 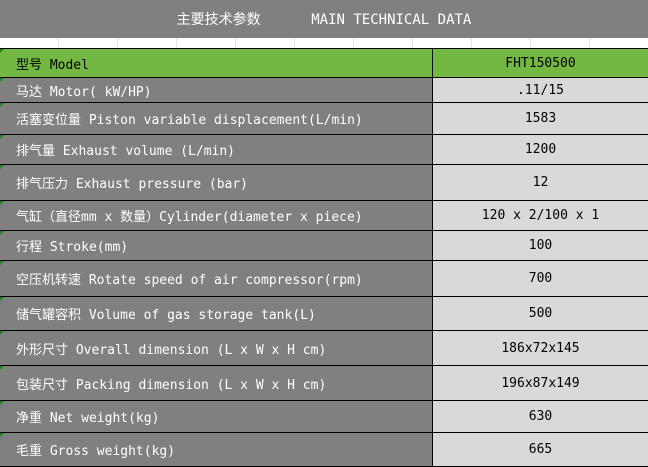 I want to click on table-row: 马达 Motor( kW/HP) .11/15, so click(x=324, y=90).